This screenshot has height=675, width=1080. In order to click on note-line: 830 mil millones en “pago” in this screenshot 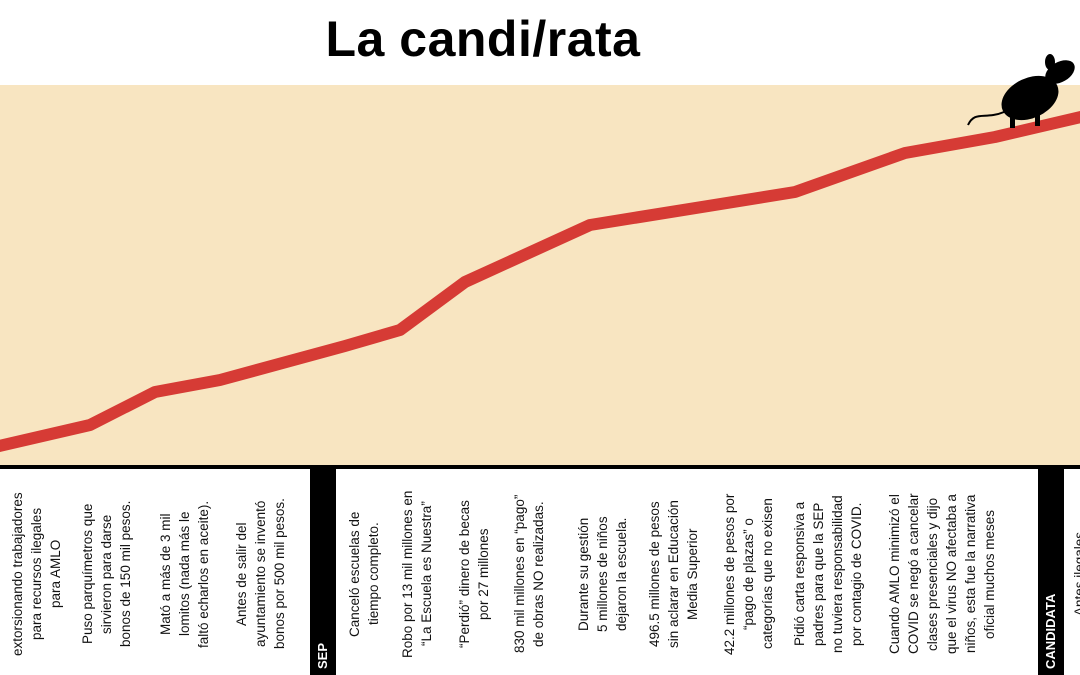, I will do `click(519, 574)`.